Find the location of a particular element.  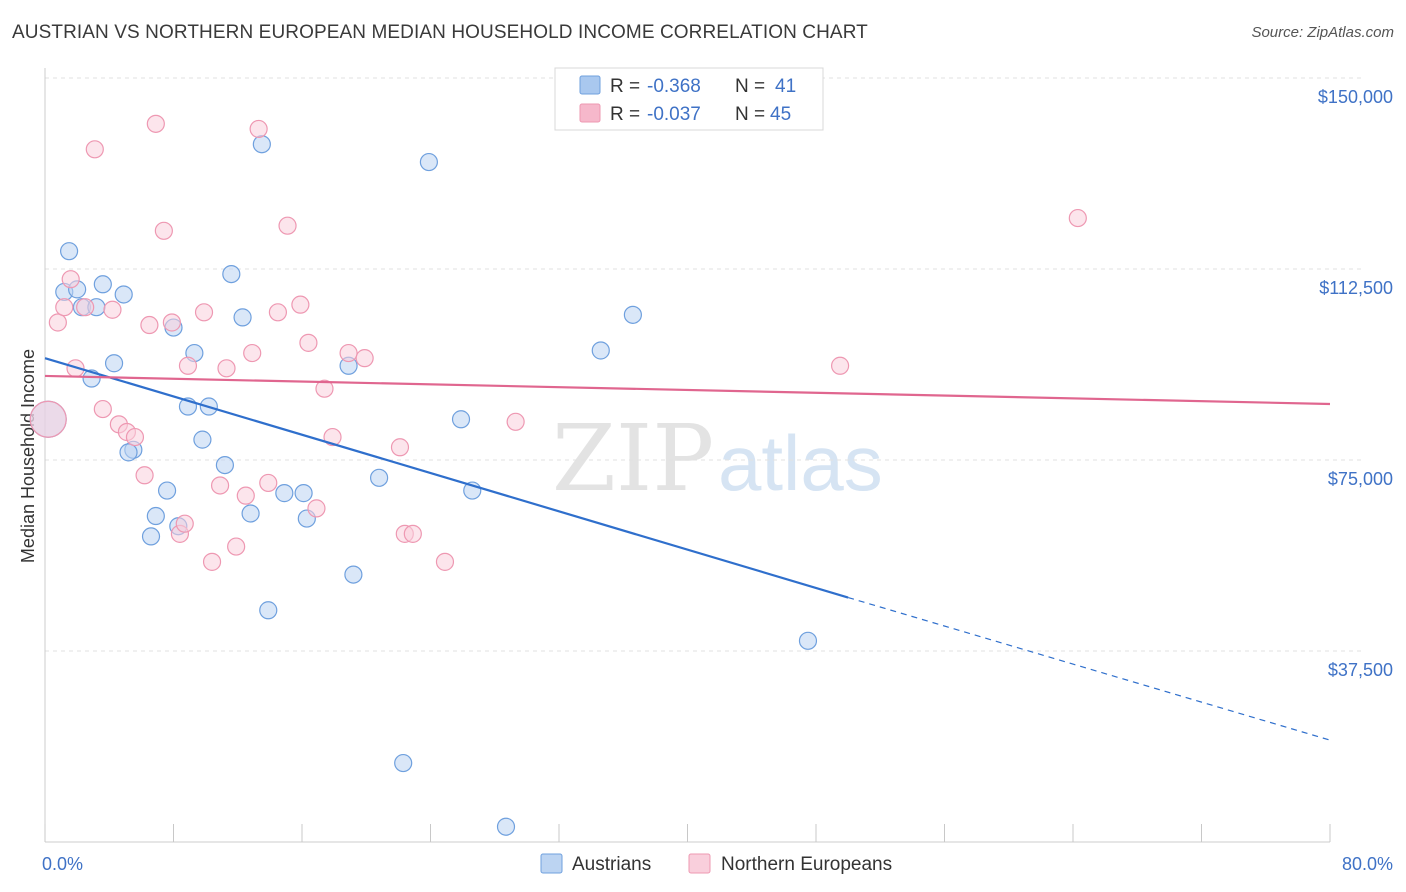

trend-line-northern-europeans is located at coordinates (687, 390).